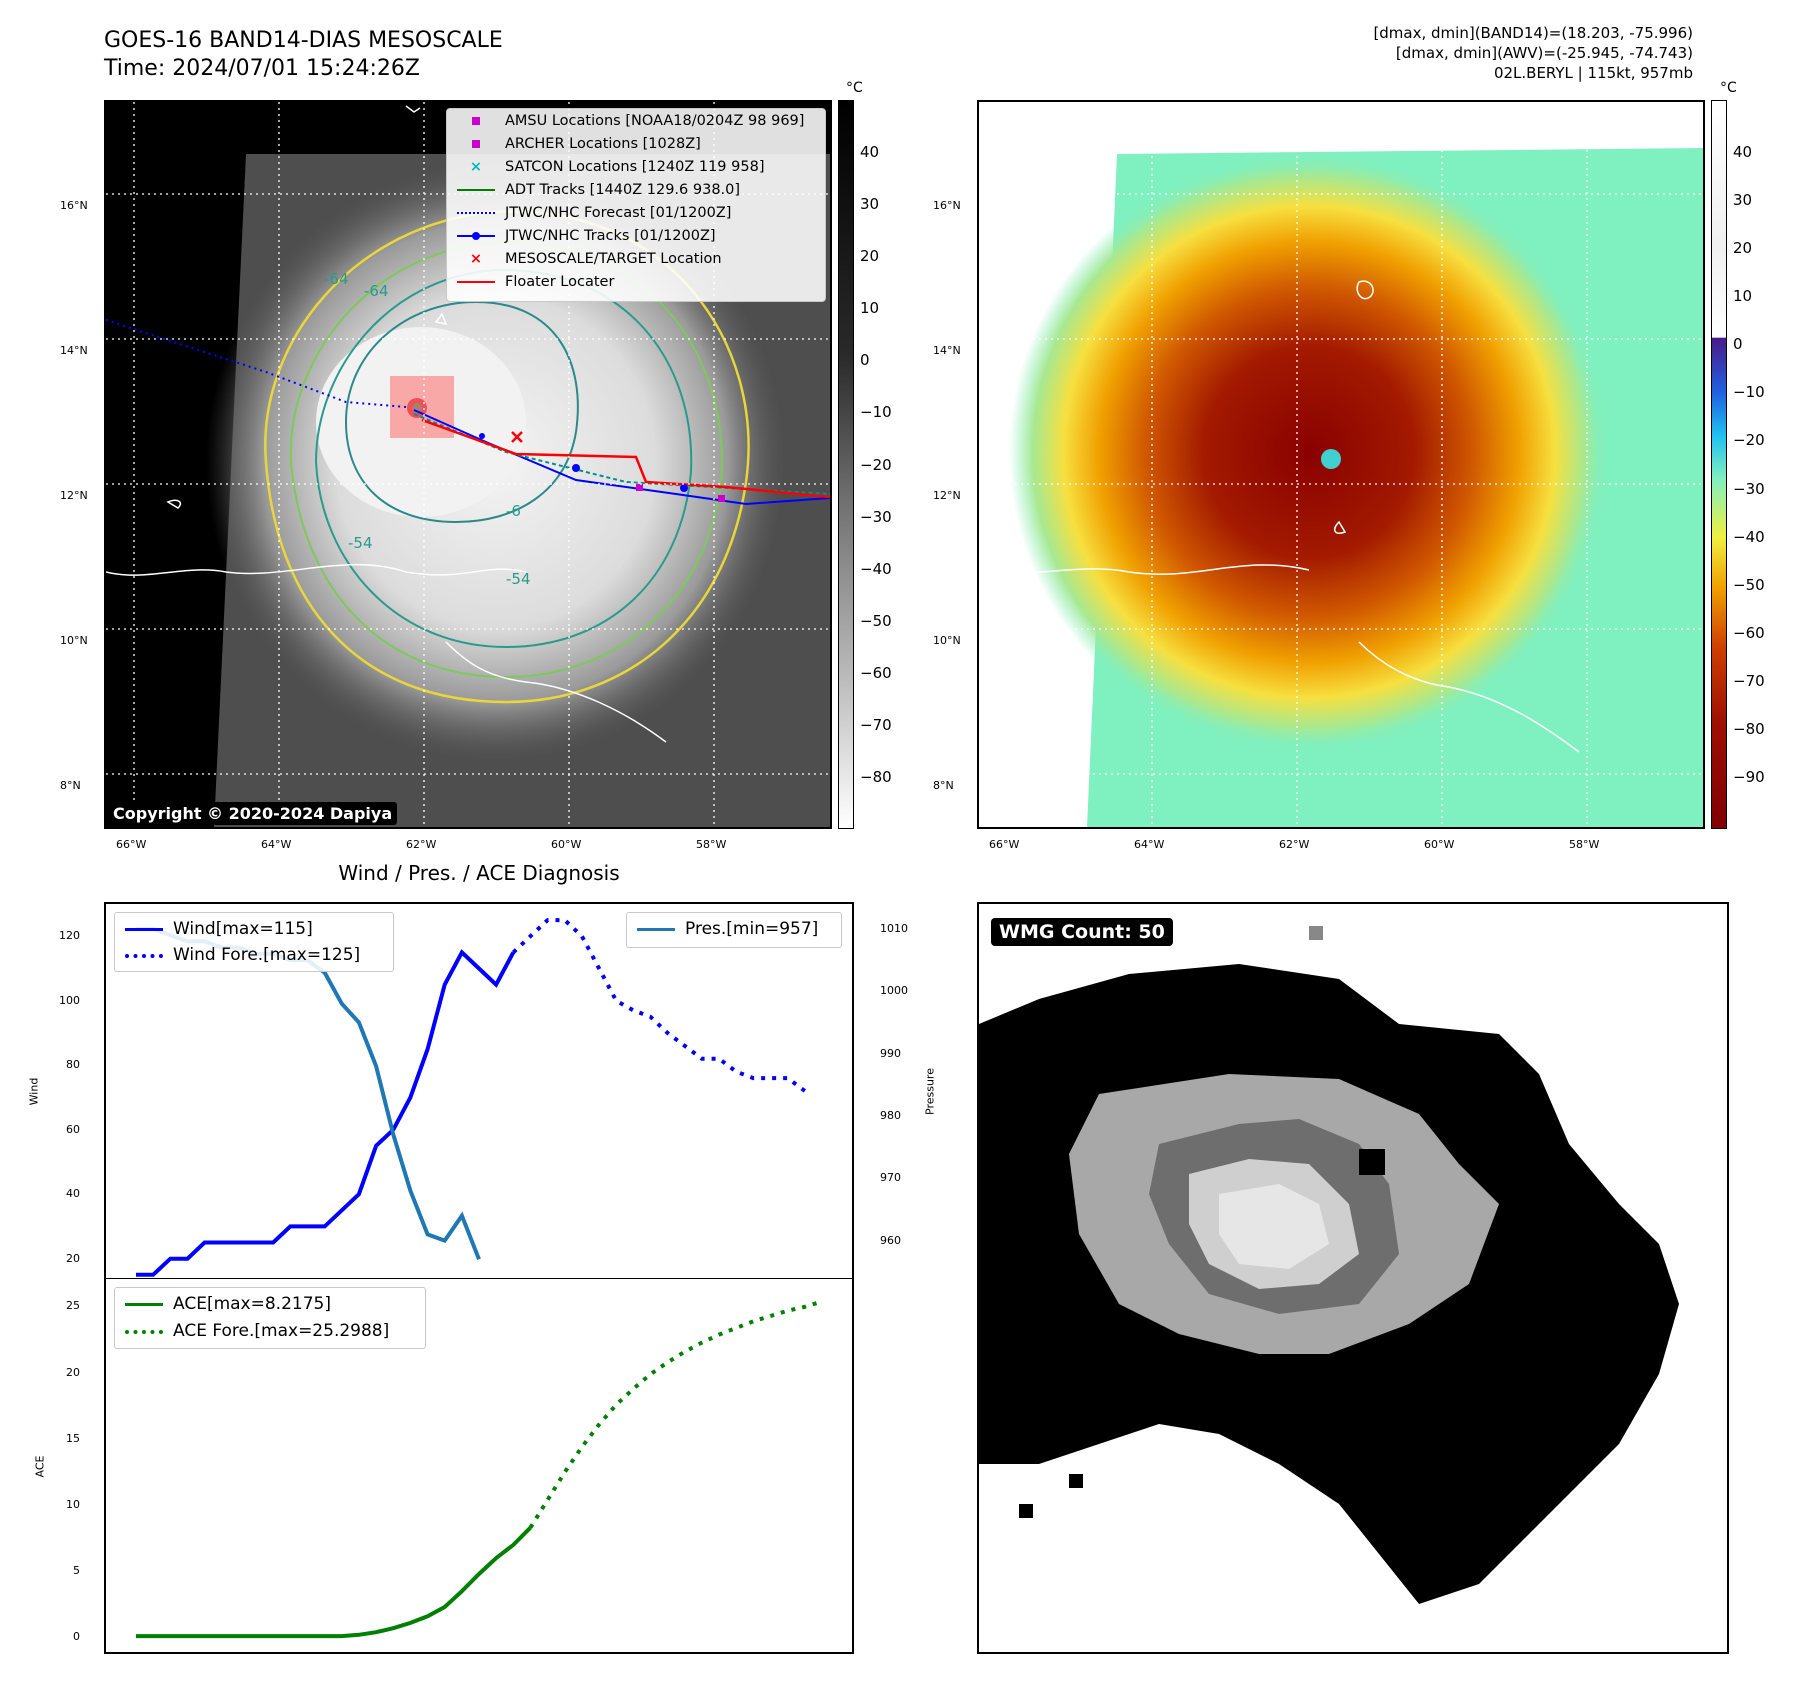 The height and width of the screenshot is (1690, 1797). What do you see at coordinates (1743, 152) in the screenshot?
I see `colorbar-tick-label: 40` at bounding box center [1743, 152].